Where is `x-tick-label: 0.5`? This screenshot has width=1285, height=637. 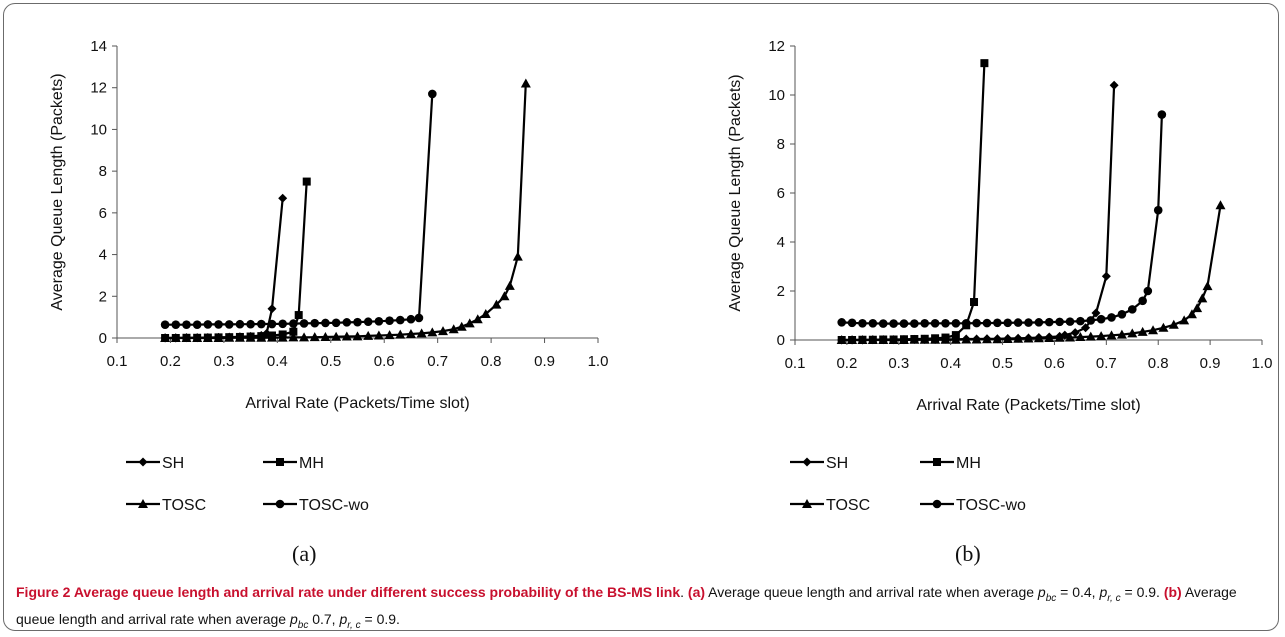
x-tick-label: 0.5 is located at coordinates (1002, 363).